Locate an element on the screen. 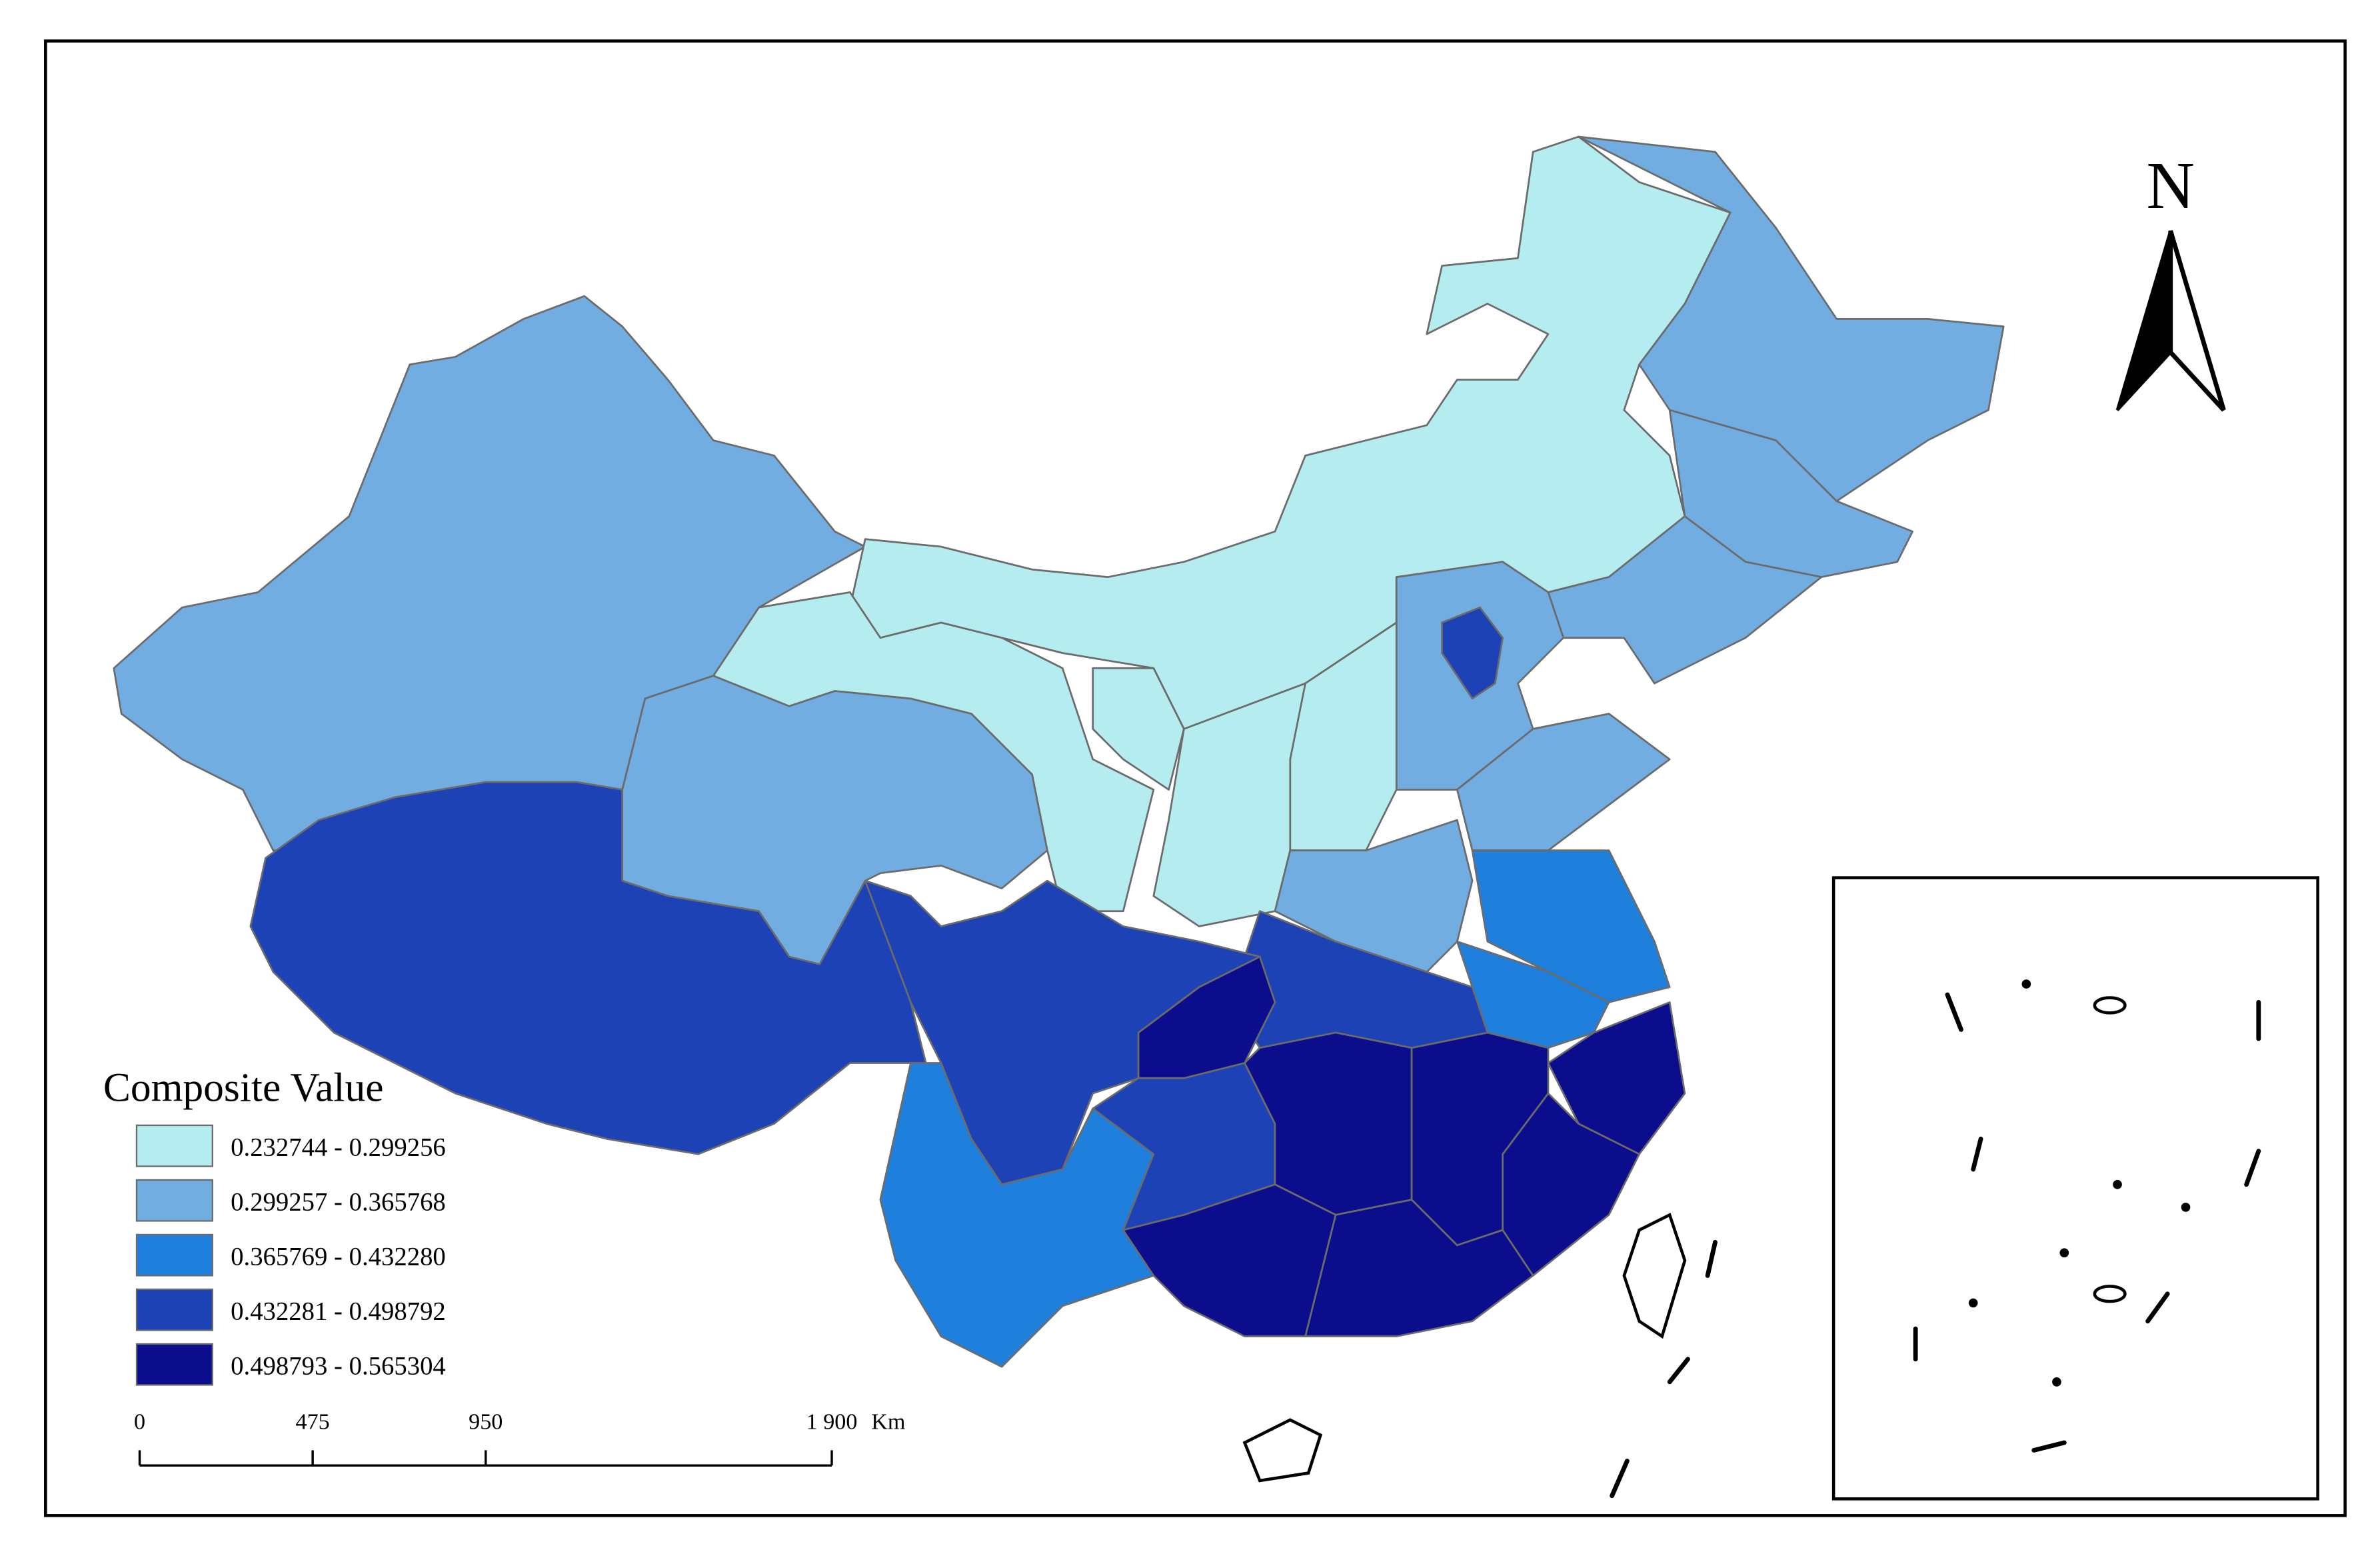 Image resolution: width=2380 pixels, height=1552 pixels. scale-bar: 0 475 950 1 900 Km is located at coordinates (520, 1438).